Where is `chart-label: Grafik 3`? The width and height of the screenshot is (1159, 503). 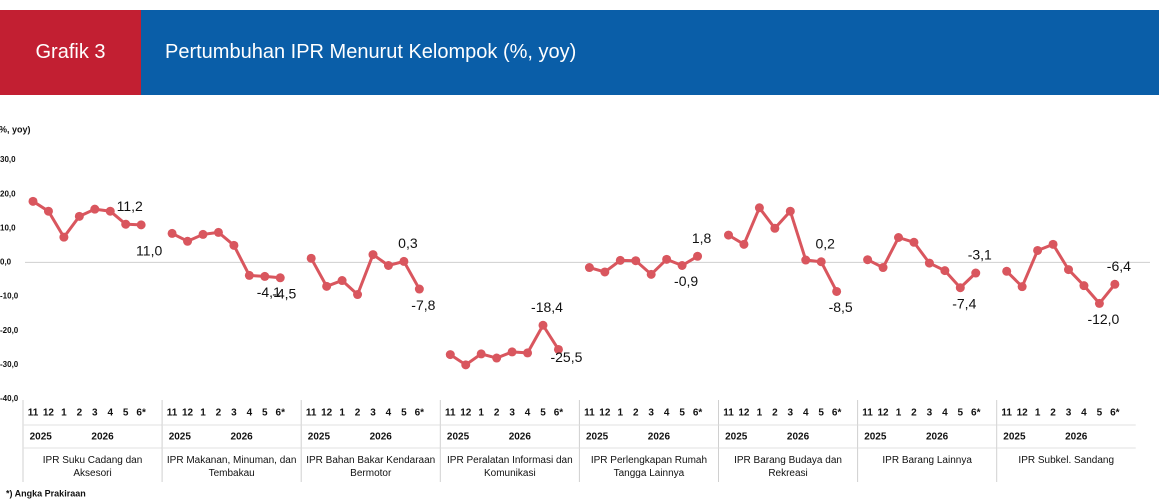
chart-label: Grafik 3 is located at coordinates (70, 52).